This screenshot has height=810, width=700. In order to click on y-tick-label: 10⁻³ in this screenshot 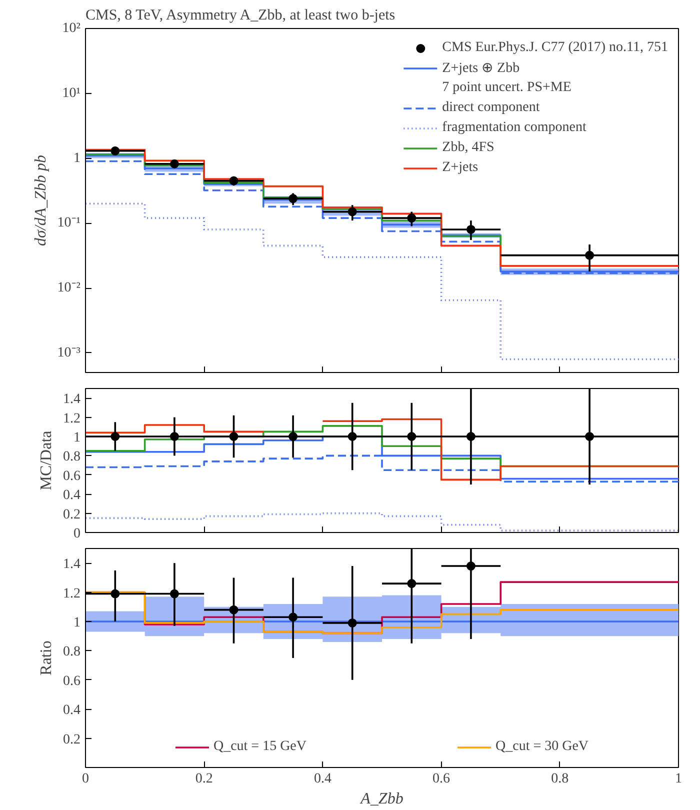, I will do `click(69, 352)`.